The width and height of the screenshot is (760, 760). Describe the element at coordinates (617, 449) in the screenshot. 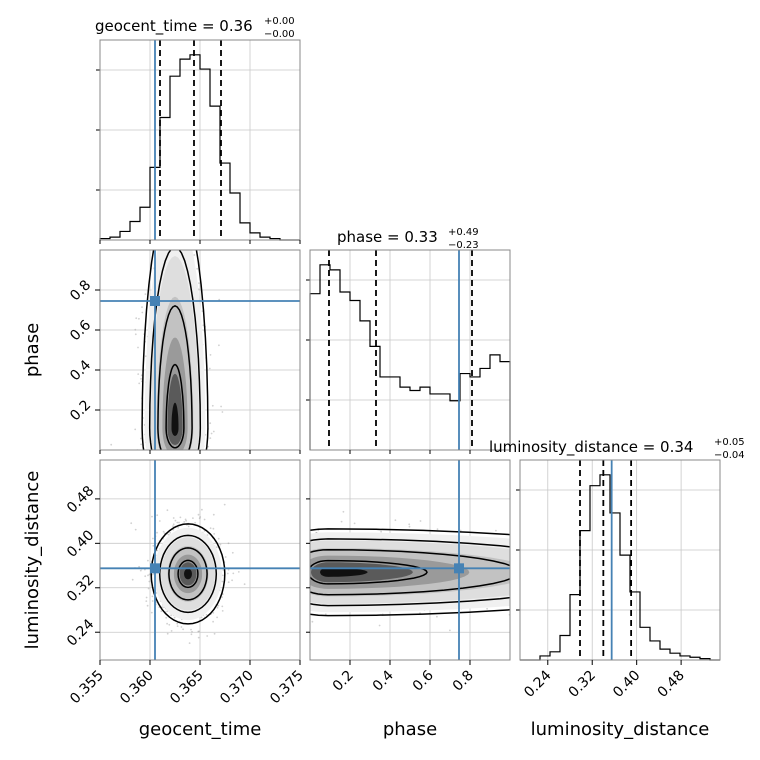

I see `title-luminosity-distance: luminosity_distance = 0.34 +0.05 −0.04` at that location.